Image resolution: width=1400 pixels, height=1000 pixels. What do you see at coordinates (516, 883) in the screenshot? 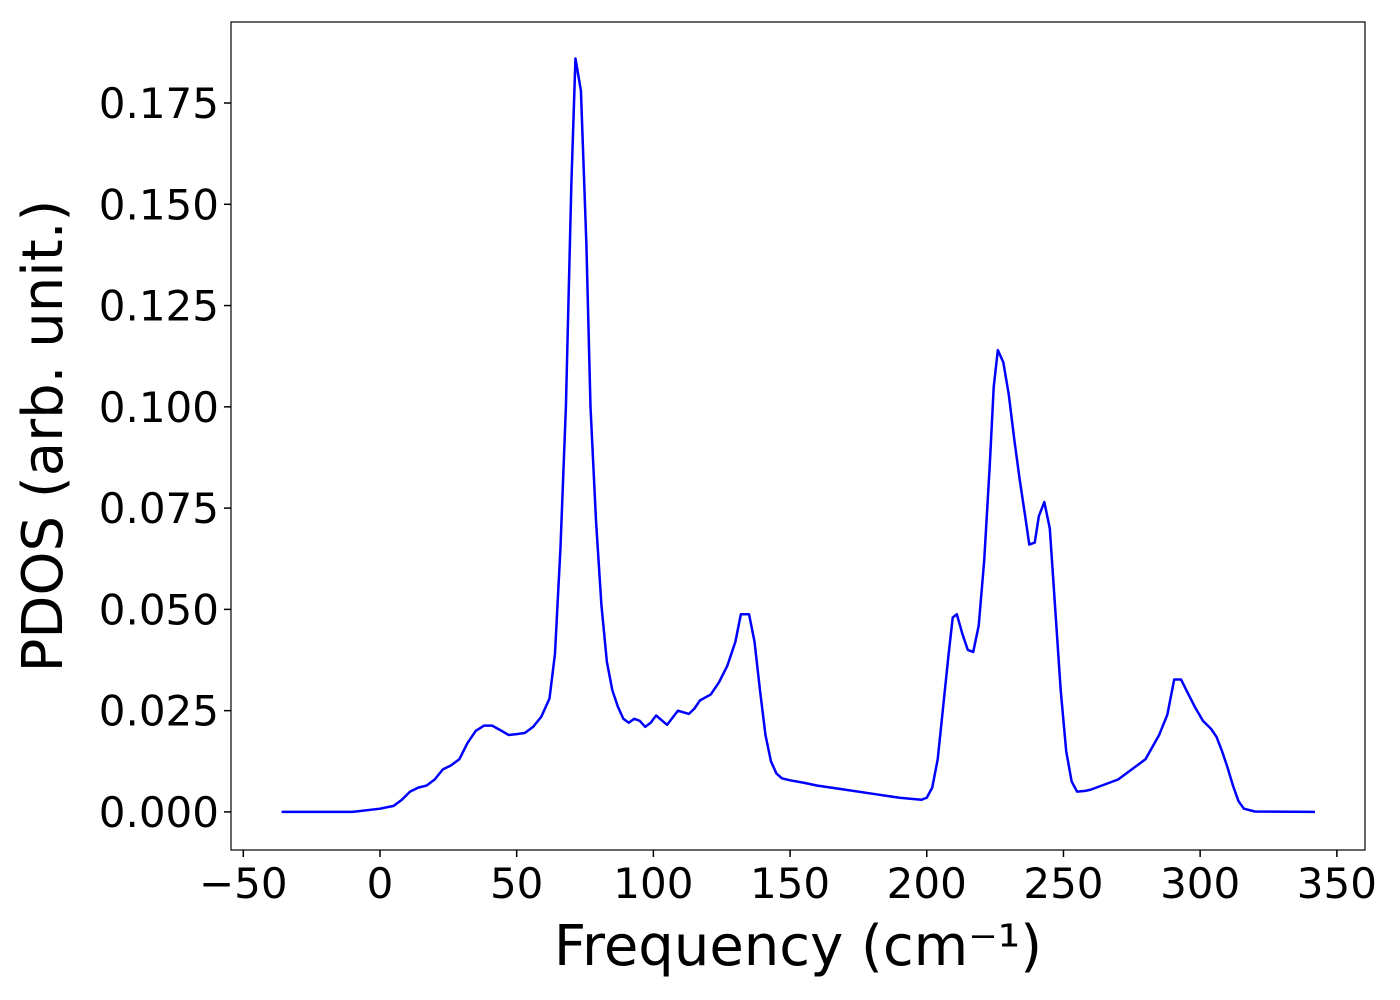
I see `x-tick-label: 50` at bounding box center [516, 883].